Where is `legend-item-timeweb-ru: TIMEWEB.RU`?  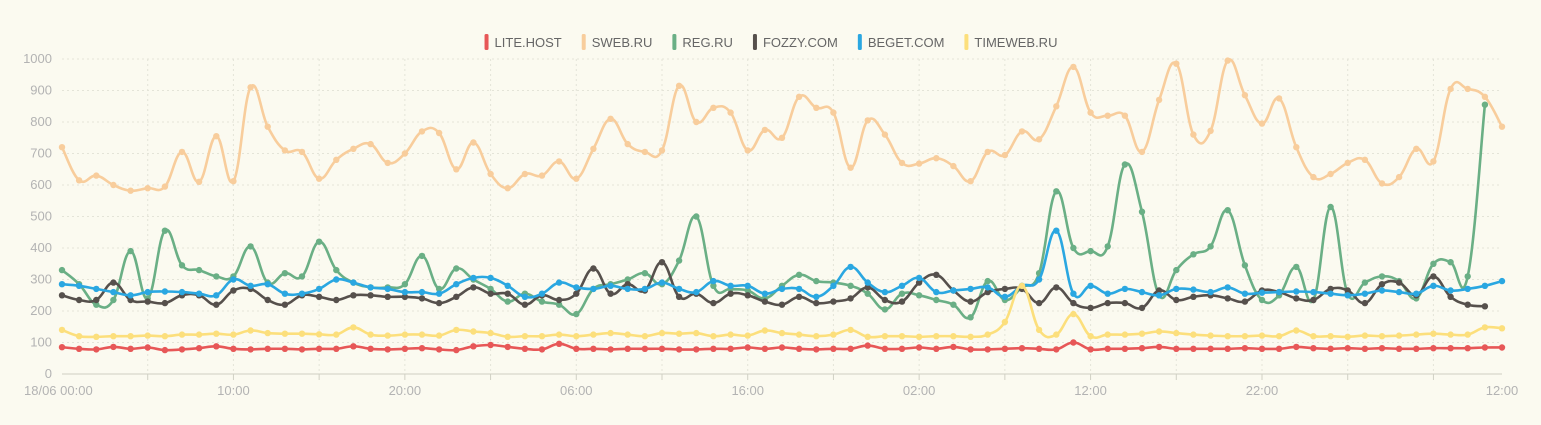
legend-item-timeweb-ru: TIMEWEB.RU is located at coordinates (1010, 42).